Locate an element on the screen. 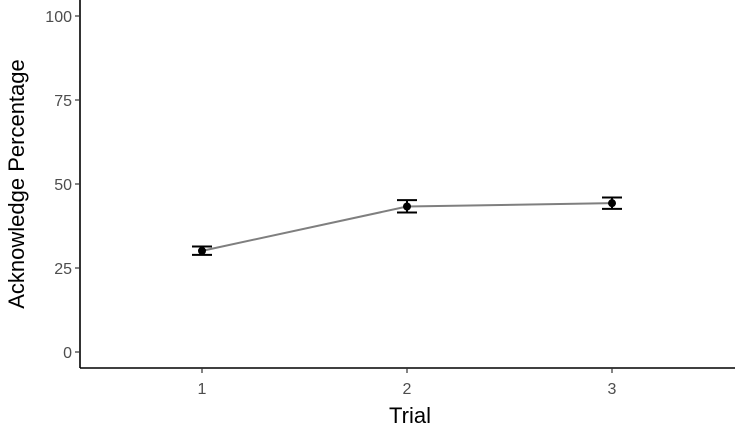 The width and height of the screenshot is (739, 432). x-axis: 1 2 3 is located at coordinates (407, 382).